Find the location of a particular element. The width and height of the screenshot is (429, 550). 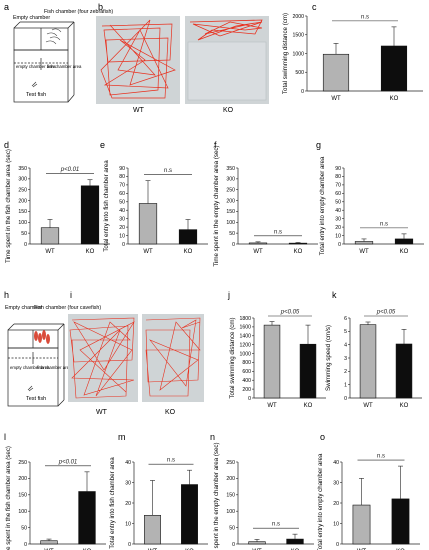

tank-schematic is located at coordinates (36, 365).